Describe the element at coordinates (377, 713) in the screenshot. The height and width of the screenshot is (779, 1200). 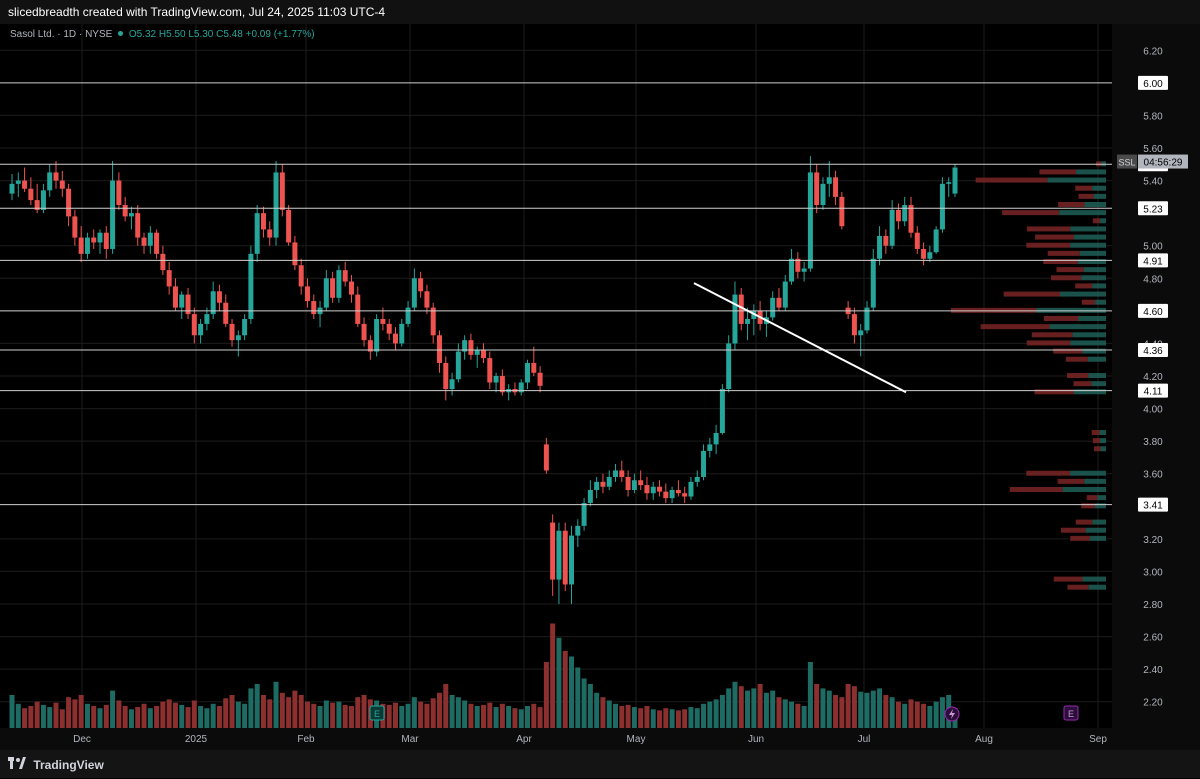
I see `earnings-marker` at that location.